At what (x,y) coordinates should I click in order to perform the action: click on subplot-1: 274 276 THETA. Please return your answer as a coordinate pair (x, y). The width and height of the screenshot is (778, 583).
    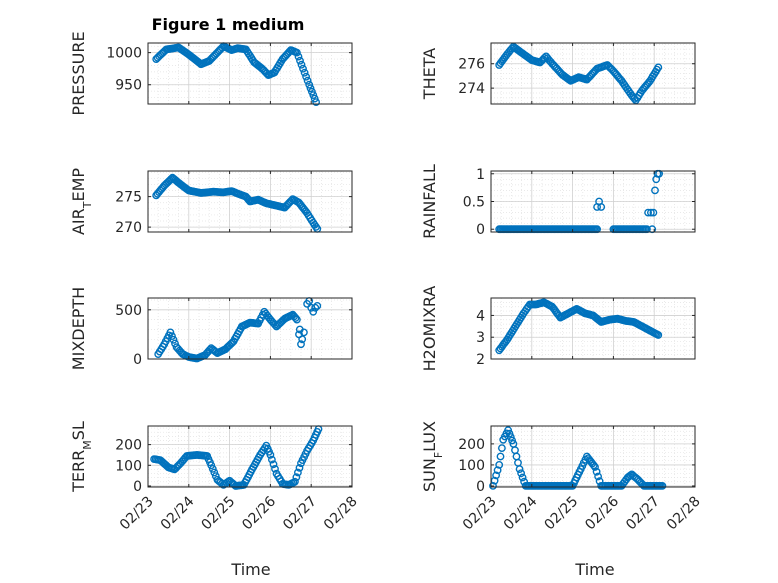
    Looking at the image, I should click on (558, 73).